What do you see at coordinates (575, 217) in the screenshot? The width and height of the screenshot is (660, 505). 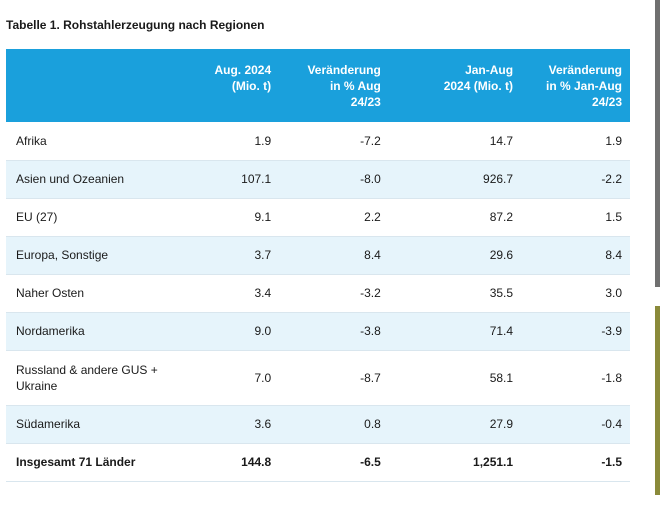 I see `cell-change-jan-aug: 1.5` at bounding box center [575, 217].